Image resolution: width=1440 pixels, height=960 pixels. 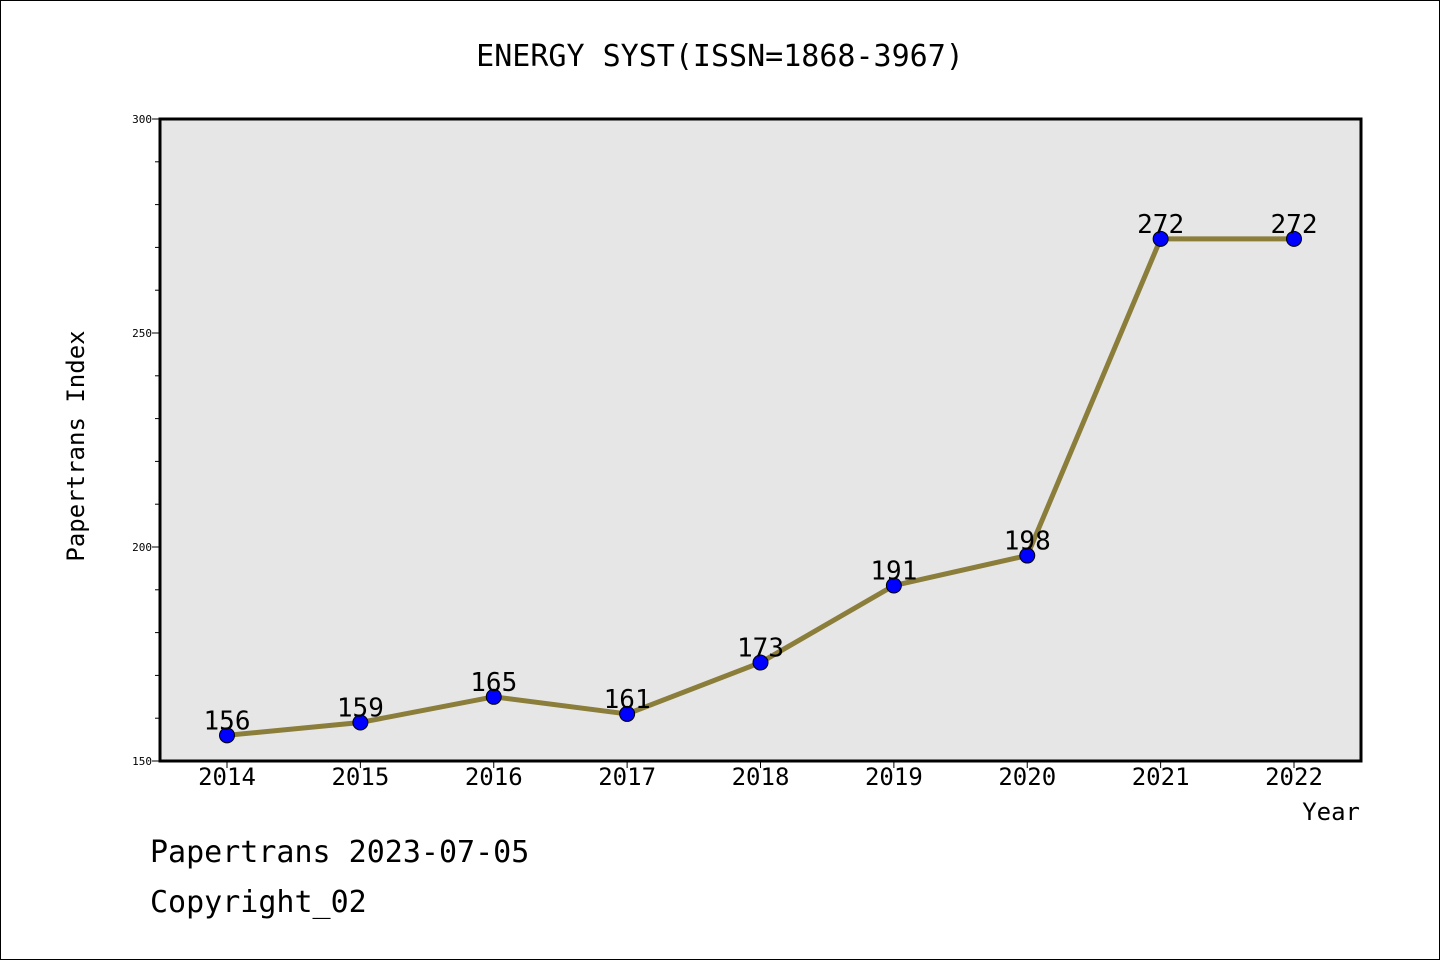 What do you see at coordinates (1027, 777) in the screenshot?
I see `x-tick-label: 2020` at bounding box center [1027, 777].